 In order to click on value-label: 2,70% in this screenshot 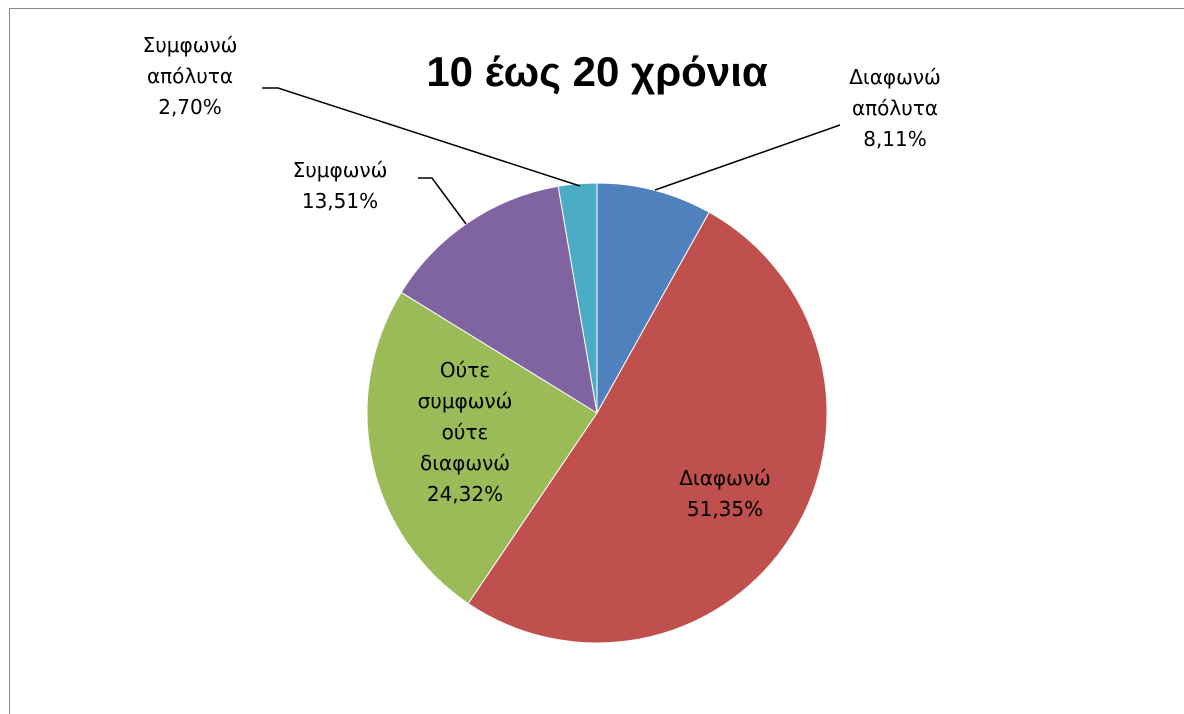, I will do `click(190, 107)`.